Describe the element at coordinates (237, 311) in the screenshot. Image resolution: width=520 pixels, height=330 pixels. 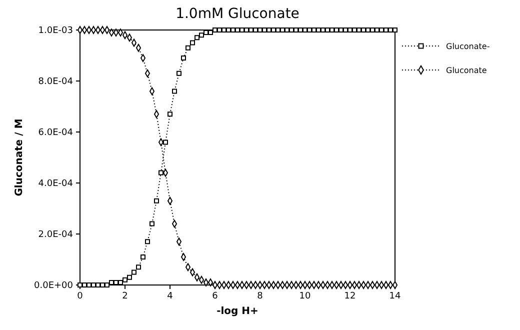
I see `x-axis-title: -log H+` at that location.